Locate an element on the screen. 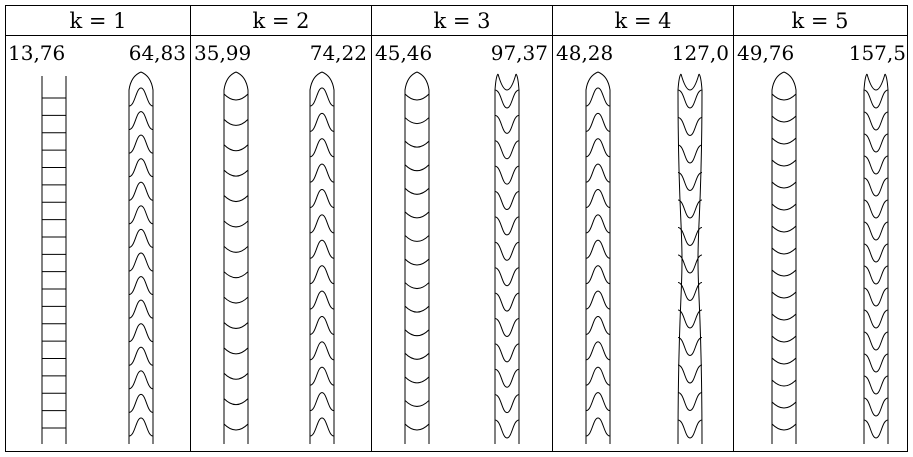 The width and height of the screenshot is (913, 457). frequency-value: 64,83 is located at coordinates (157, 53).